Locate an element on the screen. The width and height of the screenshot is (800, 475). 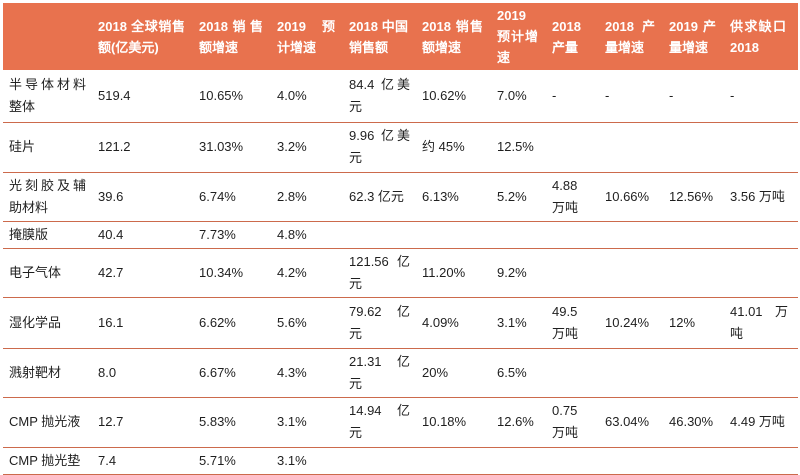
table-row: 掩膜版 40.4 7.73% 4.8% is located at coordinates (400, 234).